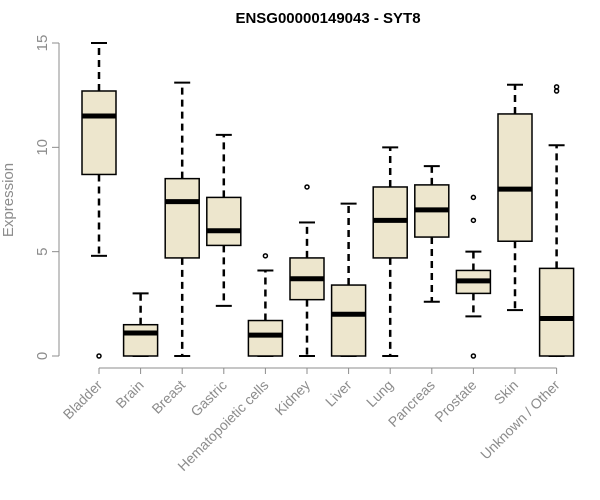 The height and width of the screenshot is (500, 600). Describe the element at coordinates (379, 393) in the screenshot. I see `x-tick-label: Lung` at that location.